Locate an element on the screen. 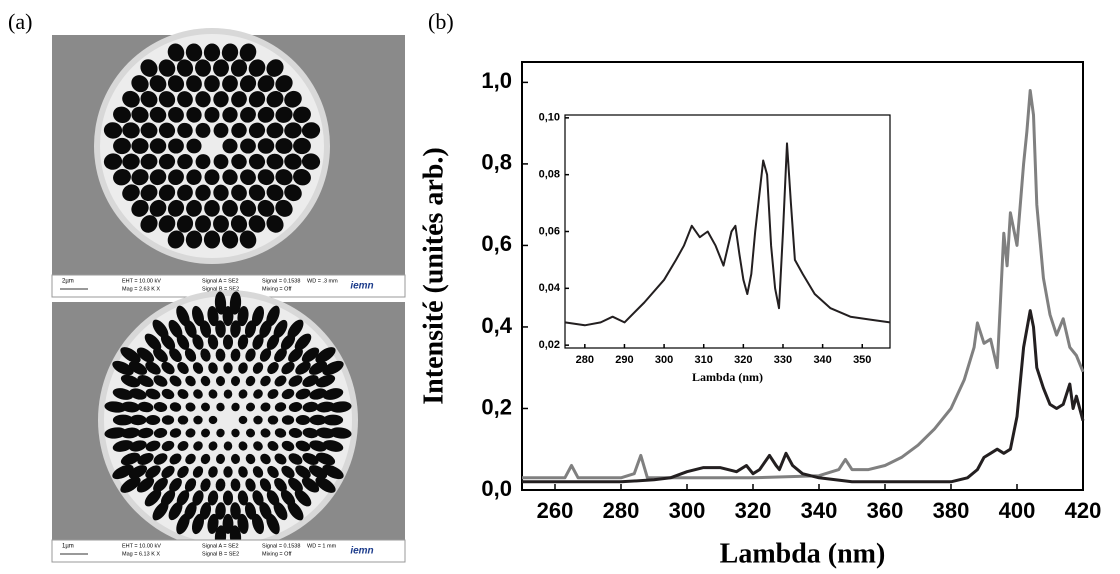  x-tick-label: 290 is located at coordinates (624, 360).